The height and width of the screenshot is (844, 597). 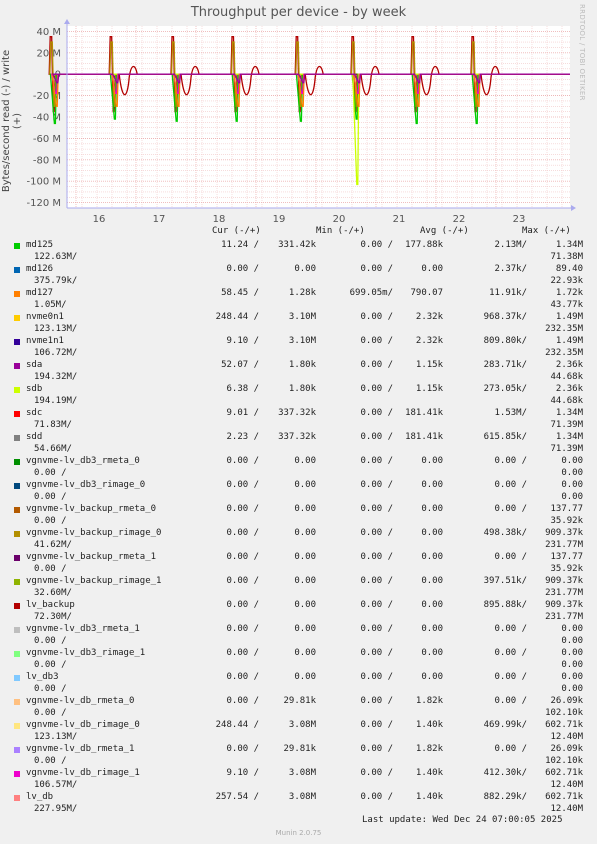 I want to click on max-write: 102.10k, so click(x=564, y=713).